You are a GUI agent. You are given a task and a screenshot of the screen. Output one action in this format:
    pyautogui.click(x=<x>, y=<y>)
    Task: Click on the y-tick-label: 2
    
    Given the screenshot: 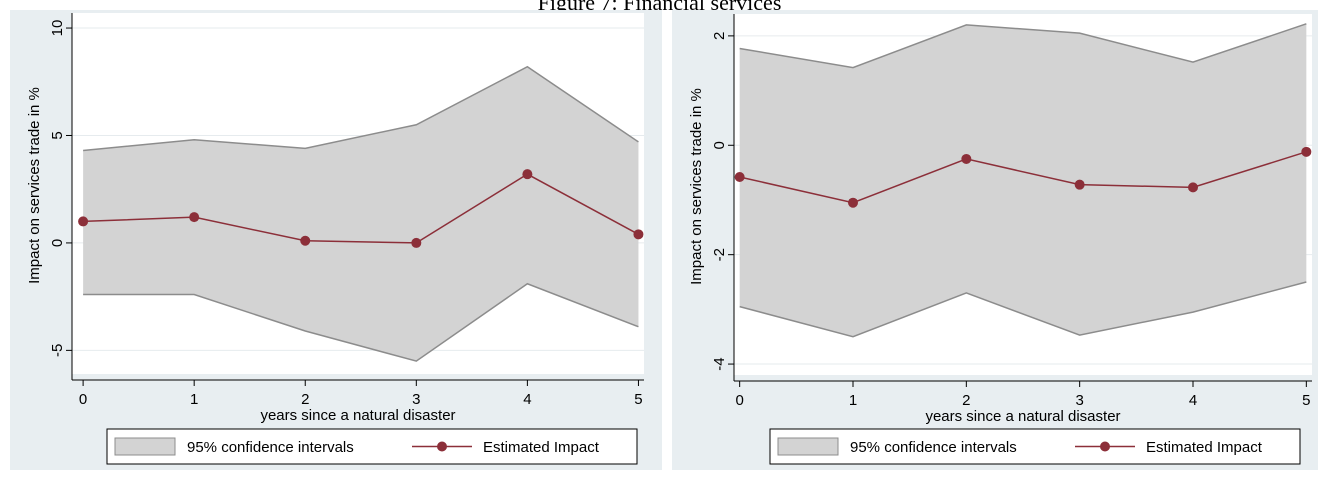 What is the action you would take?
    pyautogui.click(x=719, y=36)
    